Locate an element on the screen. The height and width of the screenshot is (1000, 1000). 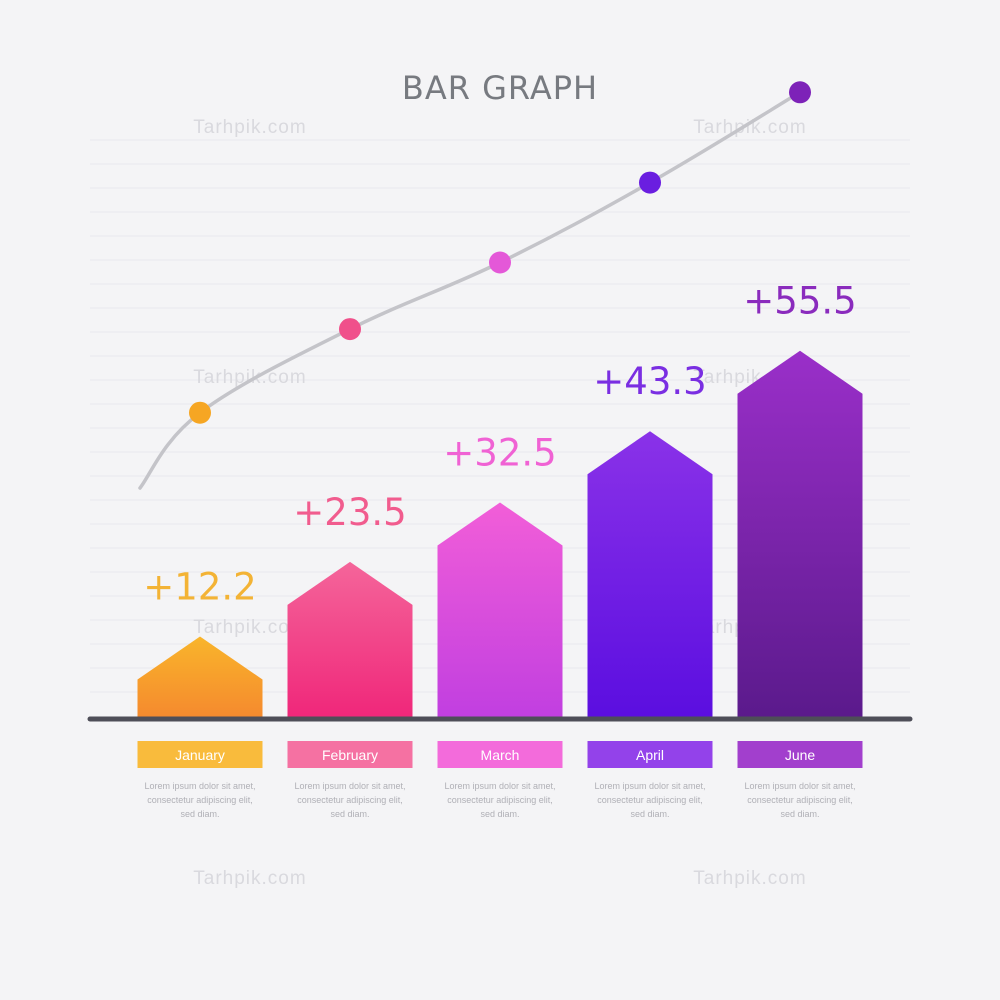
tick-label: February is located at coordinates (350, 755).